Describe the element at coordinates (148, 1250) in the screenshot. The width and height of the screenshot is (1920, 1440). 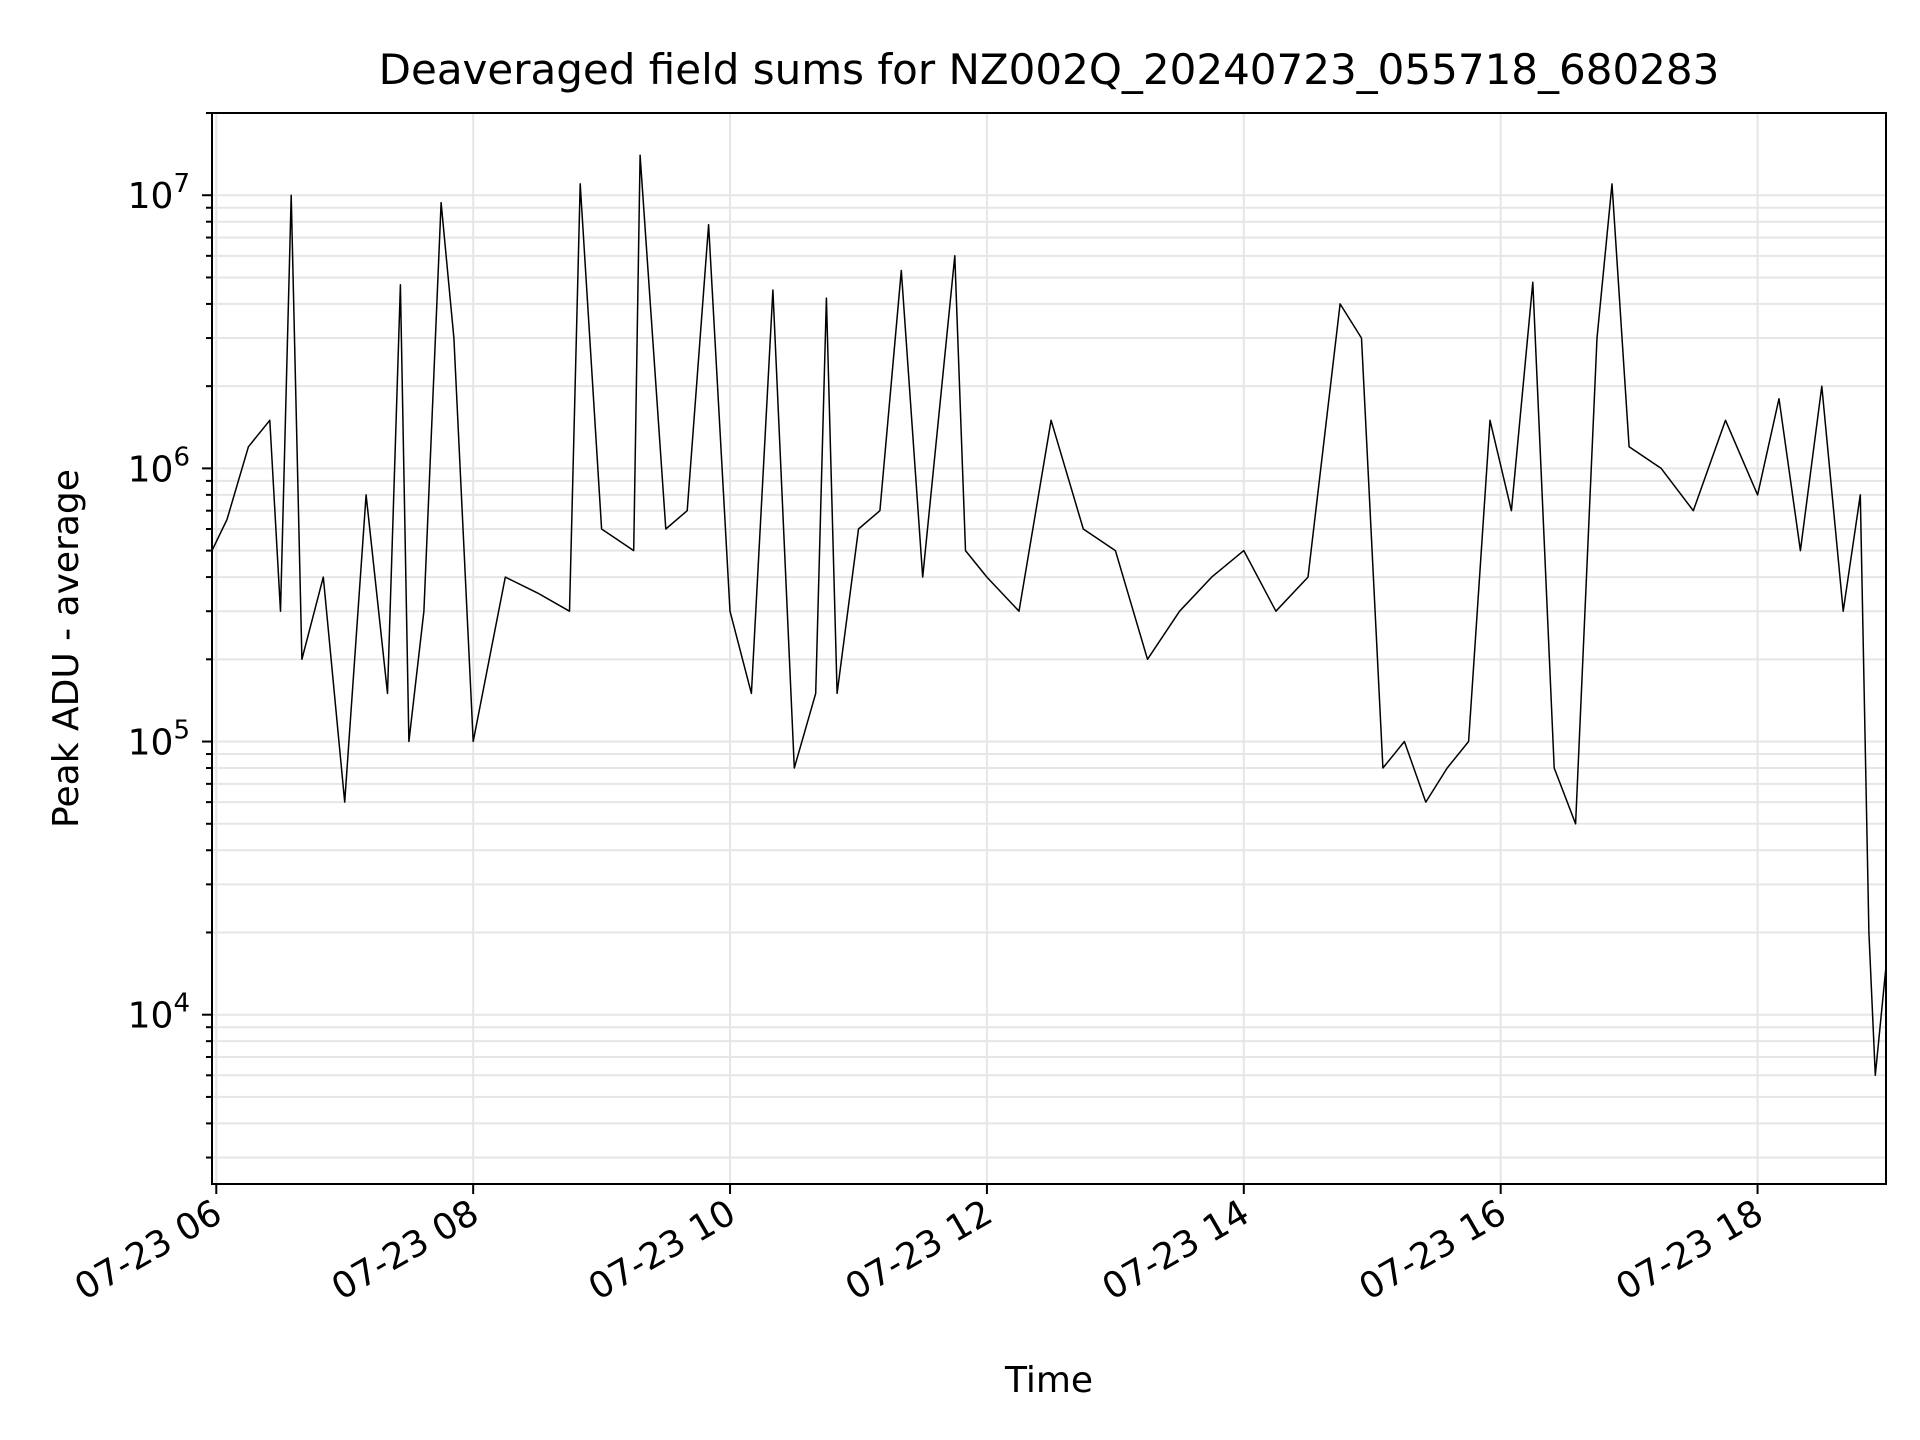
I see `x-tick-label: 07-23 06` at that location.